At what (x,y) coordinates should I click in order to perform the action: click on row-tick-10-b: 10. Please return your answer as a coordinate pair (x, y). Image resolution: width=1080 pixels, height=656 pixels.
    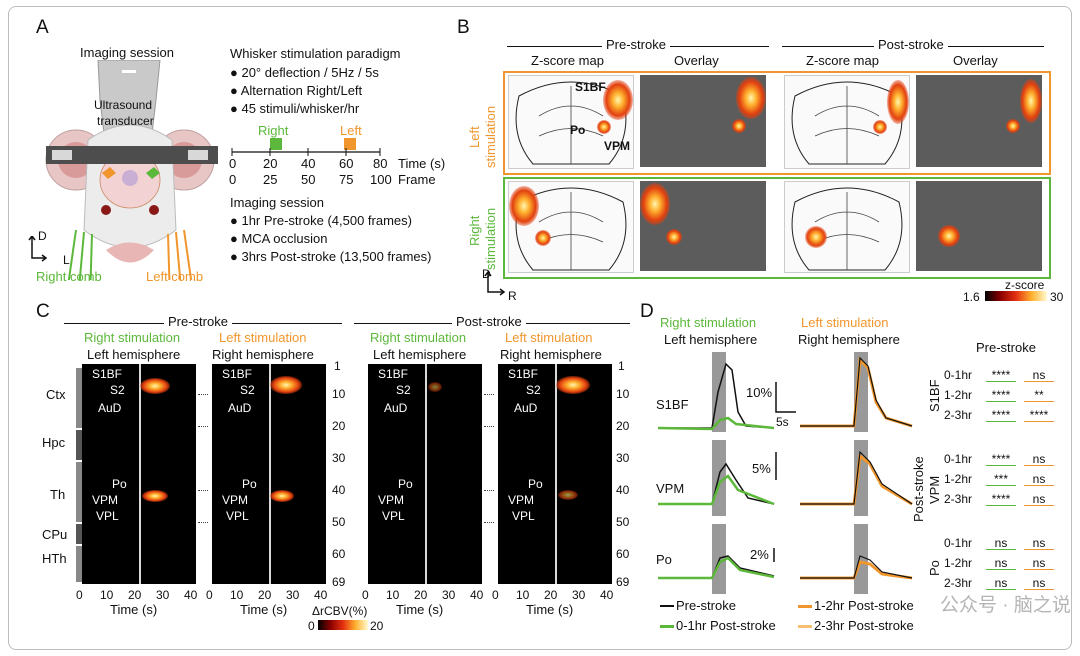
    Looking at the image, I should click on (623, 394).